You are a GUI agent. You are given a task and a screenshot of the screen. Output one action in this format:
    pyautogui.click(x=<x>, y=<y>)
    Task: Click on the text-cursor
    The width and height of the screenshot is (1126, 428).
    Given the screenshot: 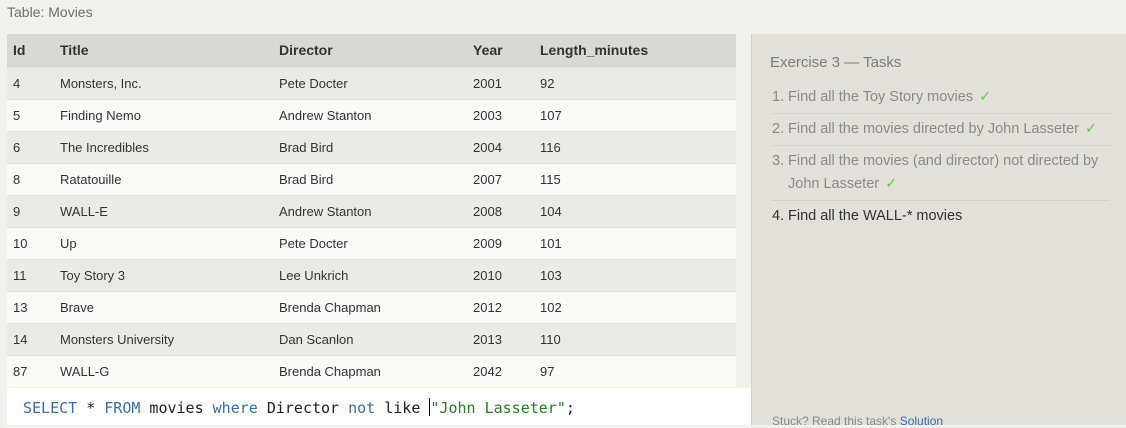 What is the action you would take?
    pyautogui.click(x=430, y=407)
    